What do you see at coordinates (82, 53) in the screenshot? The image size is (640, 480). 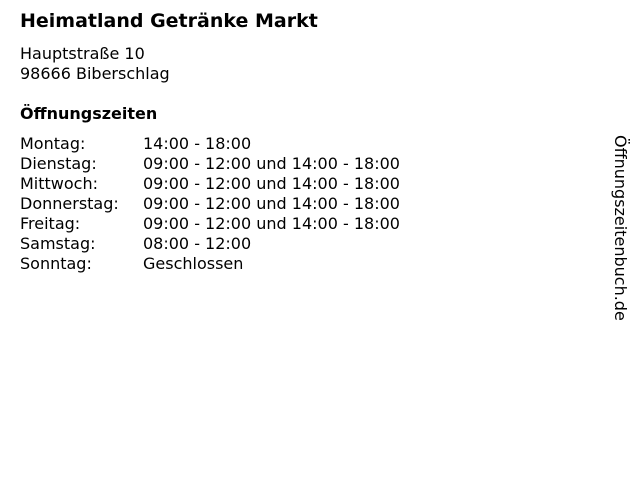 I see `street: Hauptstraße 10` at bounding box center [82, 53].